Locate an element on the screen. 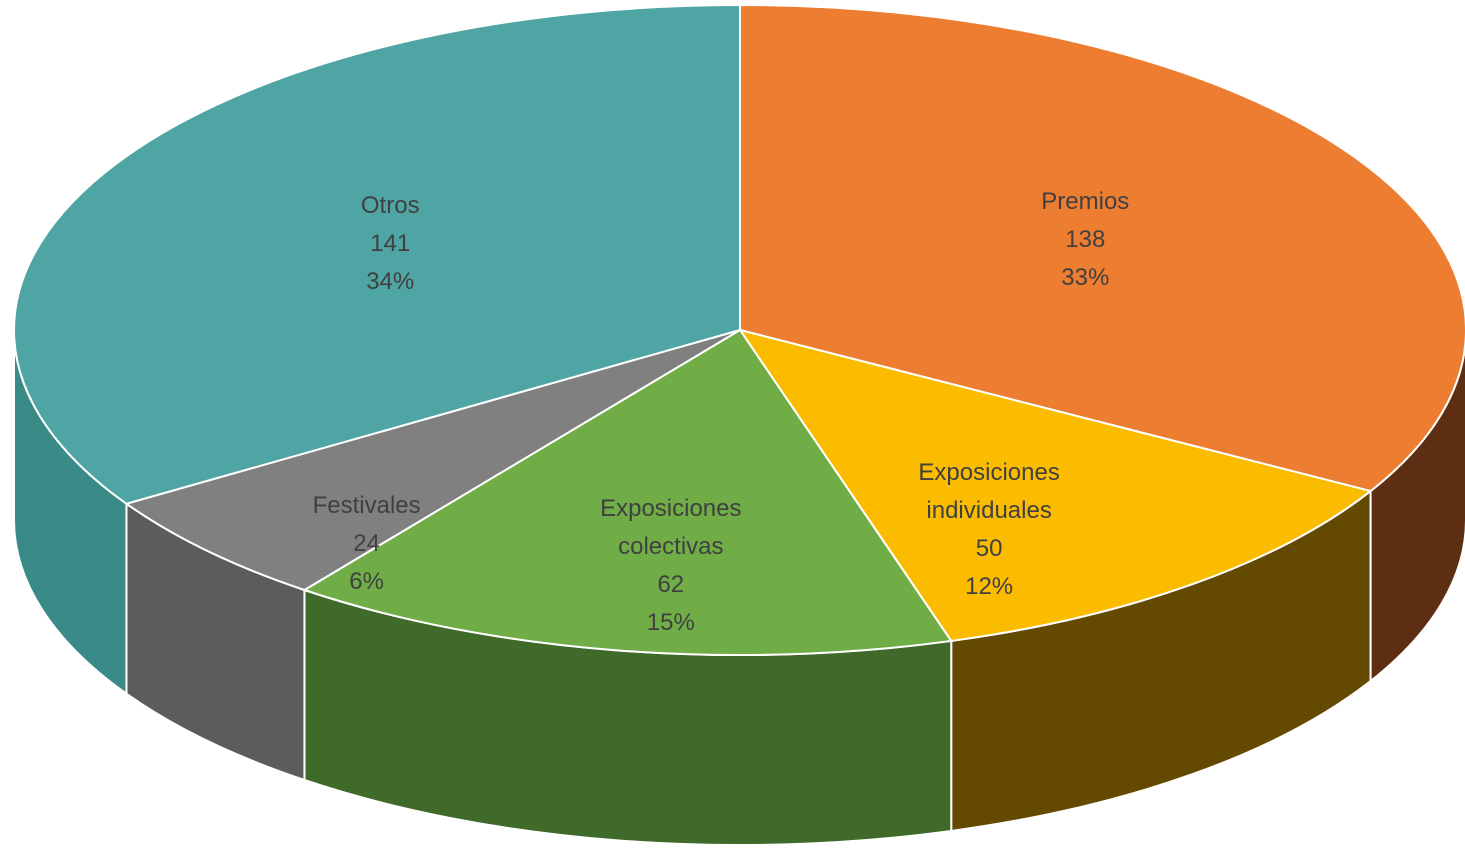 The height and width of the screenshot is (865, 1465). label-value: 141 is located at coordinates (390, 243).